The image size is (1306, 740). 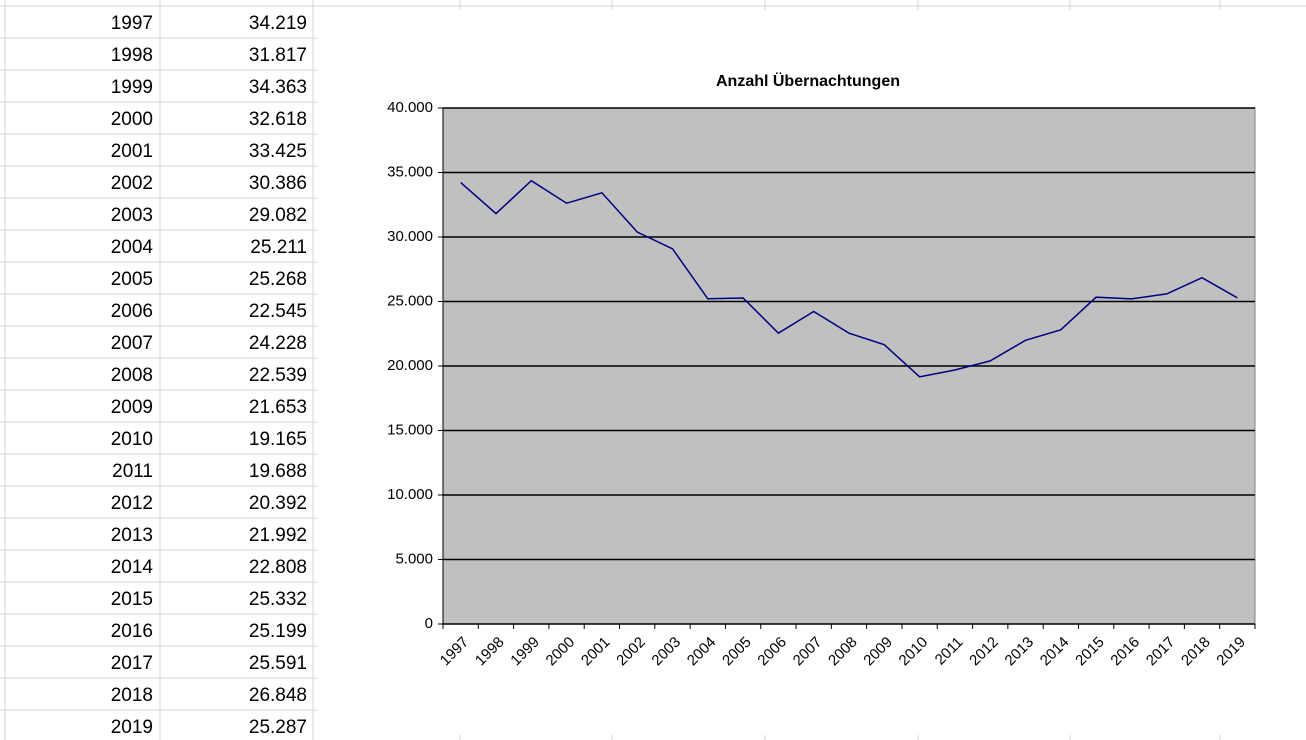 What do you see at coordinates (278, 247) in the screenshot?
I see `cell-value: 25.211` at bounding box center [278, 247].